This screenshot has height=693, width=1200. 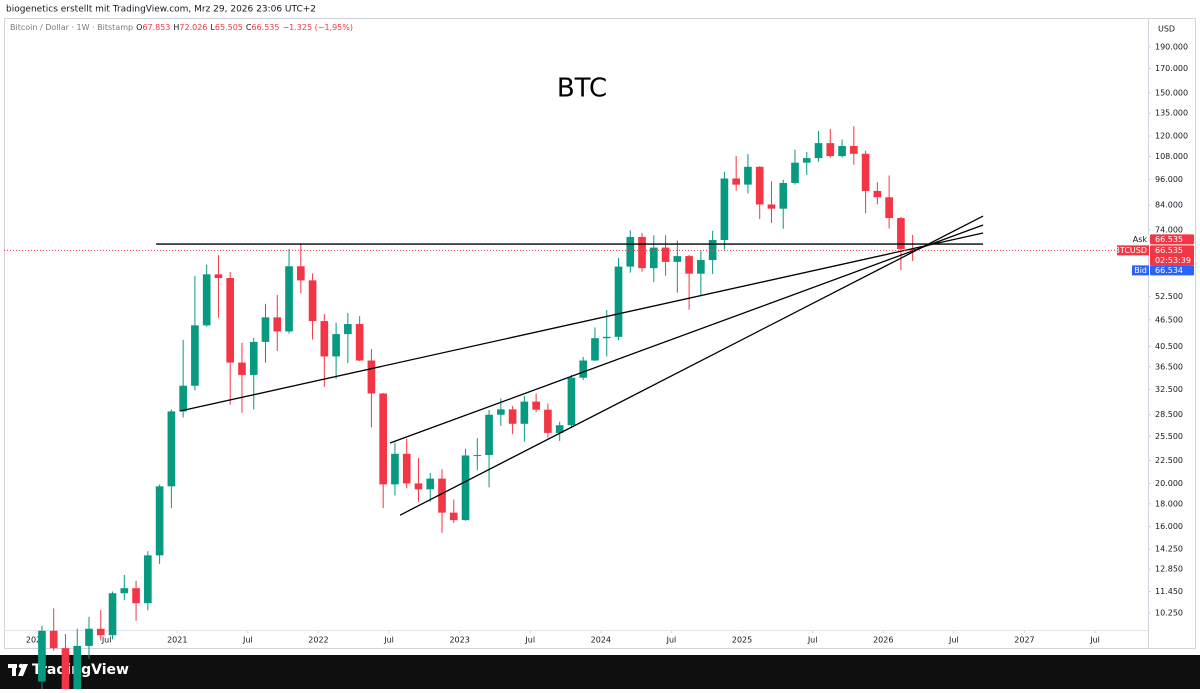 What do you see at coordinates (1171, 92) in the screenshot?
I see `y-tick-label: 150.000` at bounding box center [1171, 92].